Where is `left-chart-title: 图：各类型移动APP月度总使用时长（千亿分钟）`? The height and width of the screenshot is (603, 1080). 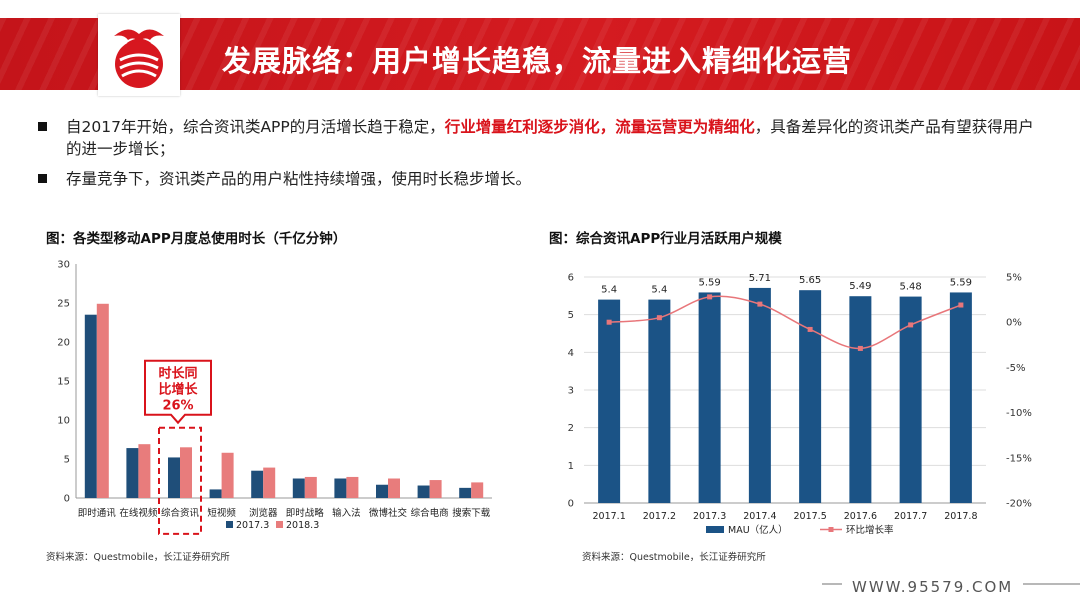 left-chart-title: 图：各类型移动APP月度总使用时长（千亿分钟） is located at coordinates (196, 239).